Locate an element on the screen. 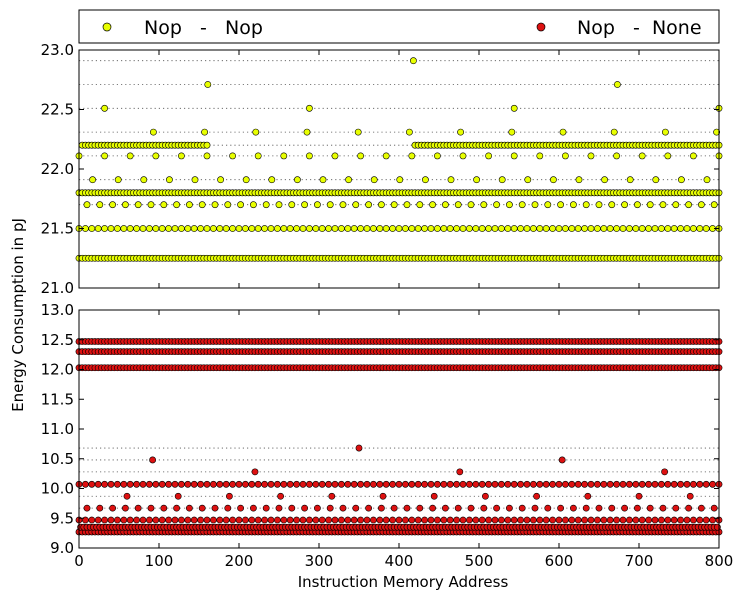 This screenshot has width=747, height=602. bottom-y-tick-label: 10.0 is located at coordinates (57, 489).